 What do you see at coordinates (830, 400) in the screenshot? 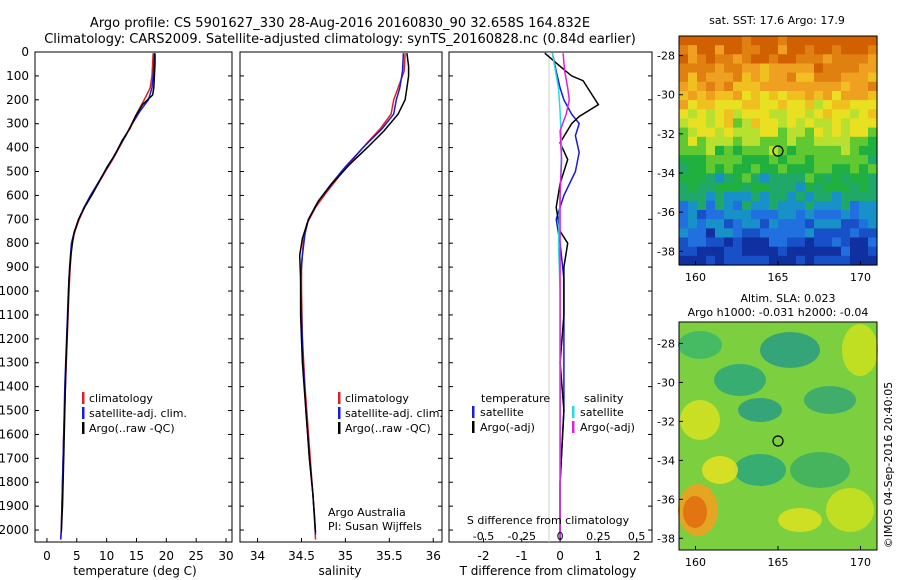
I see `sla-blob` at bounding box center [830, 400].